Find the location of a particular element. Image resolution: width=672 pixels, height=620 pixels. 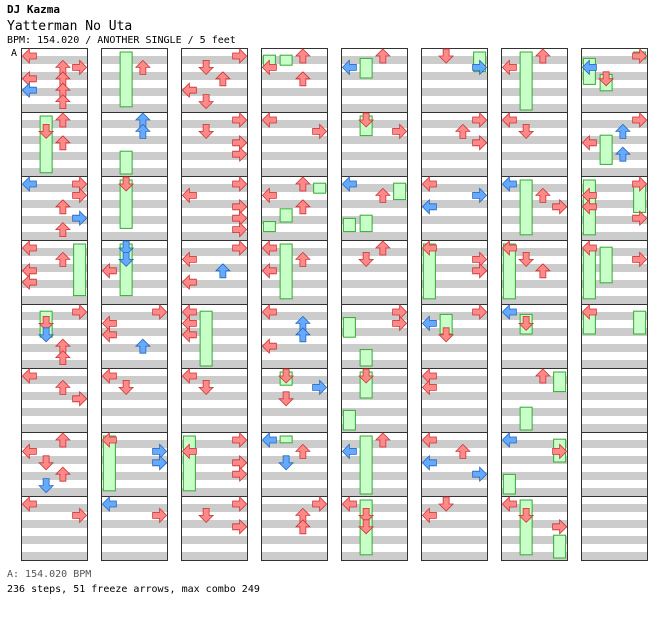

measure-box is located at coordinates (614, 528).